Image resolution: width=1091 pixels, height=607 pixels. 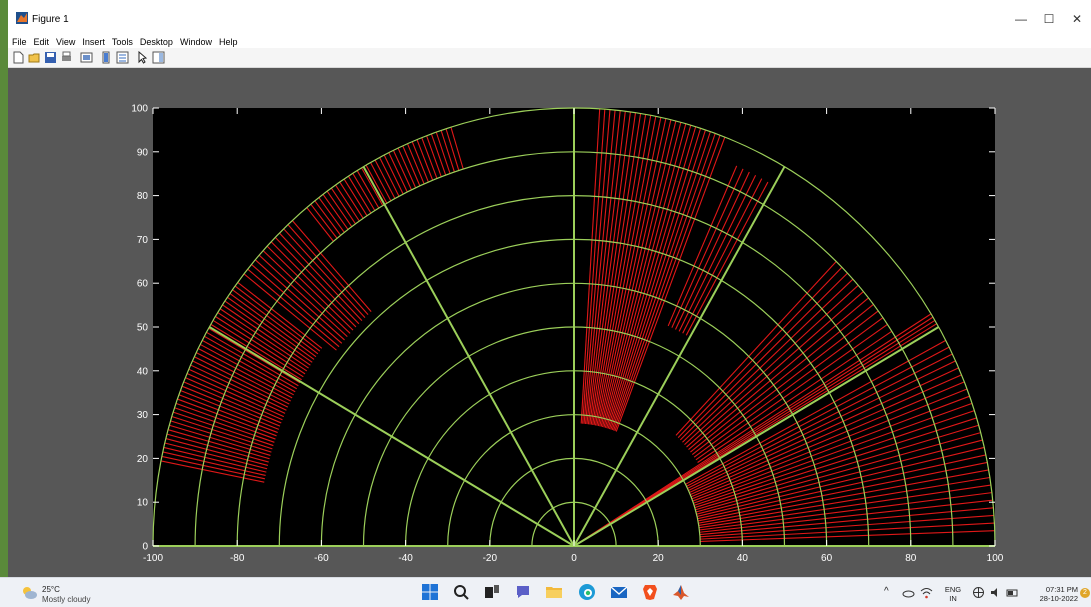 I want to click on link-plot-icon, so click(x=86, y=57).